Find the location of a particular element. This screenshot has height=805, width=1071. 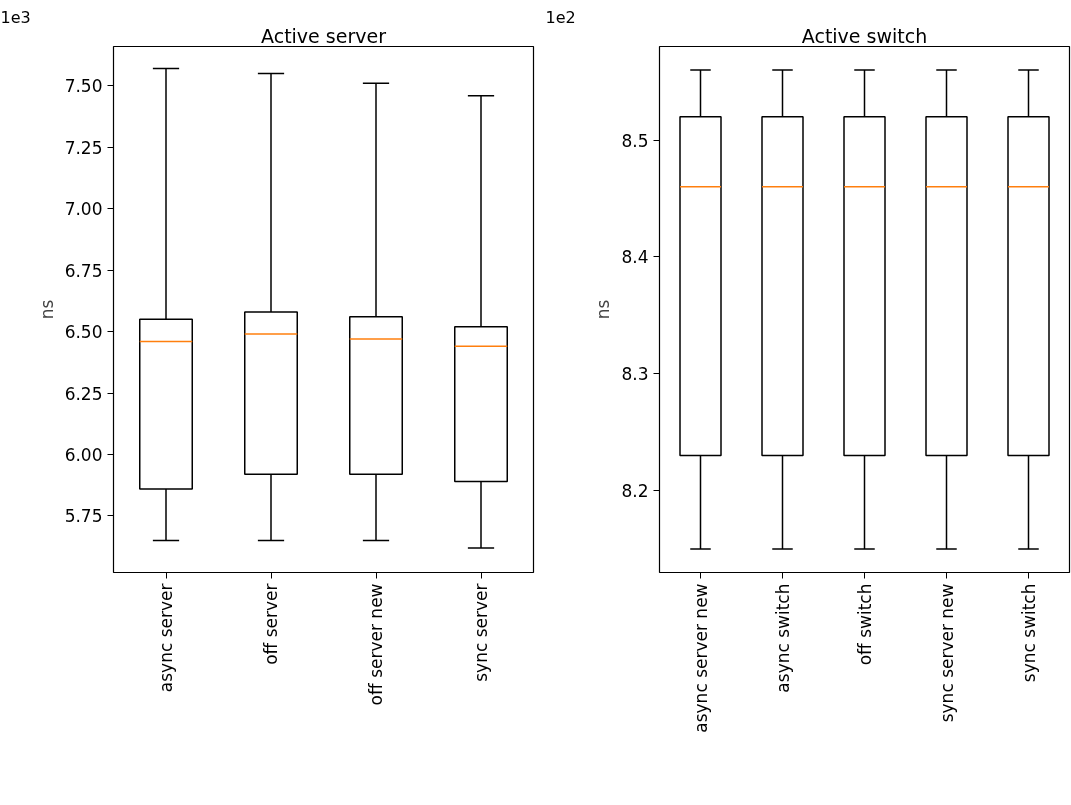

x-tick-label: async server new is located at coordinates (700, 658).